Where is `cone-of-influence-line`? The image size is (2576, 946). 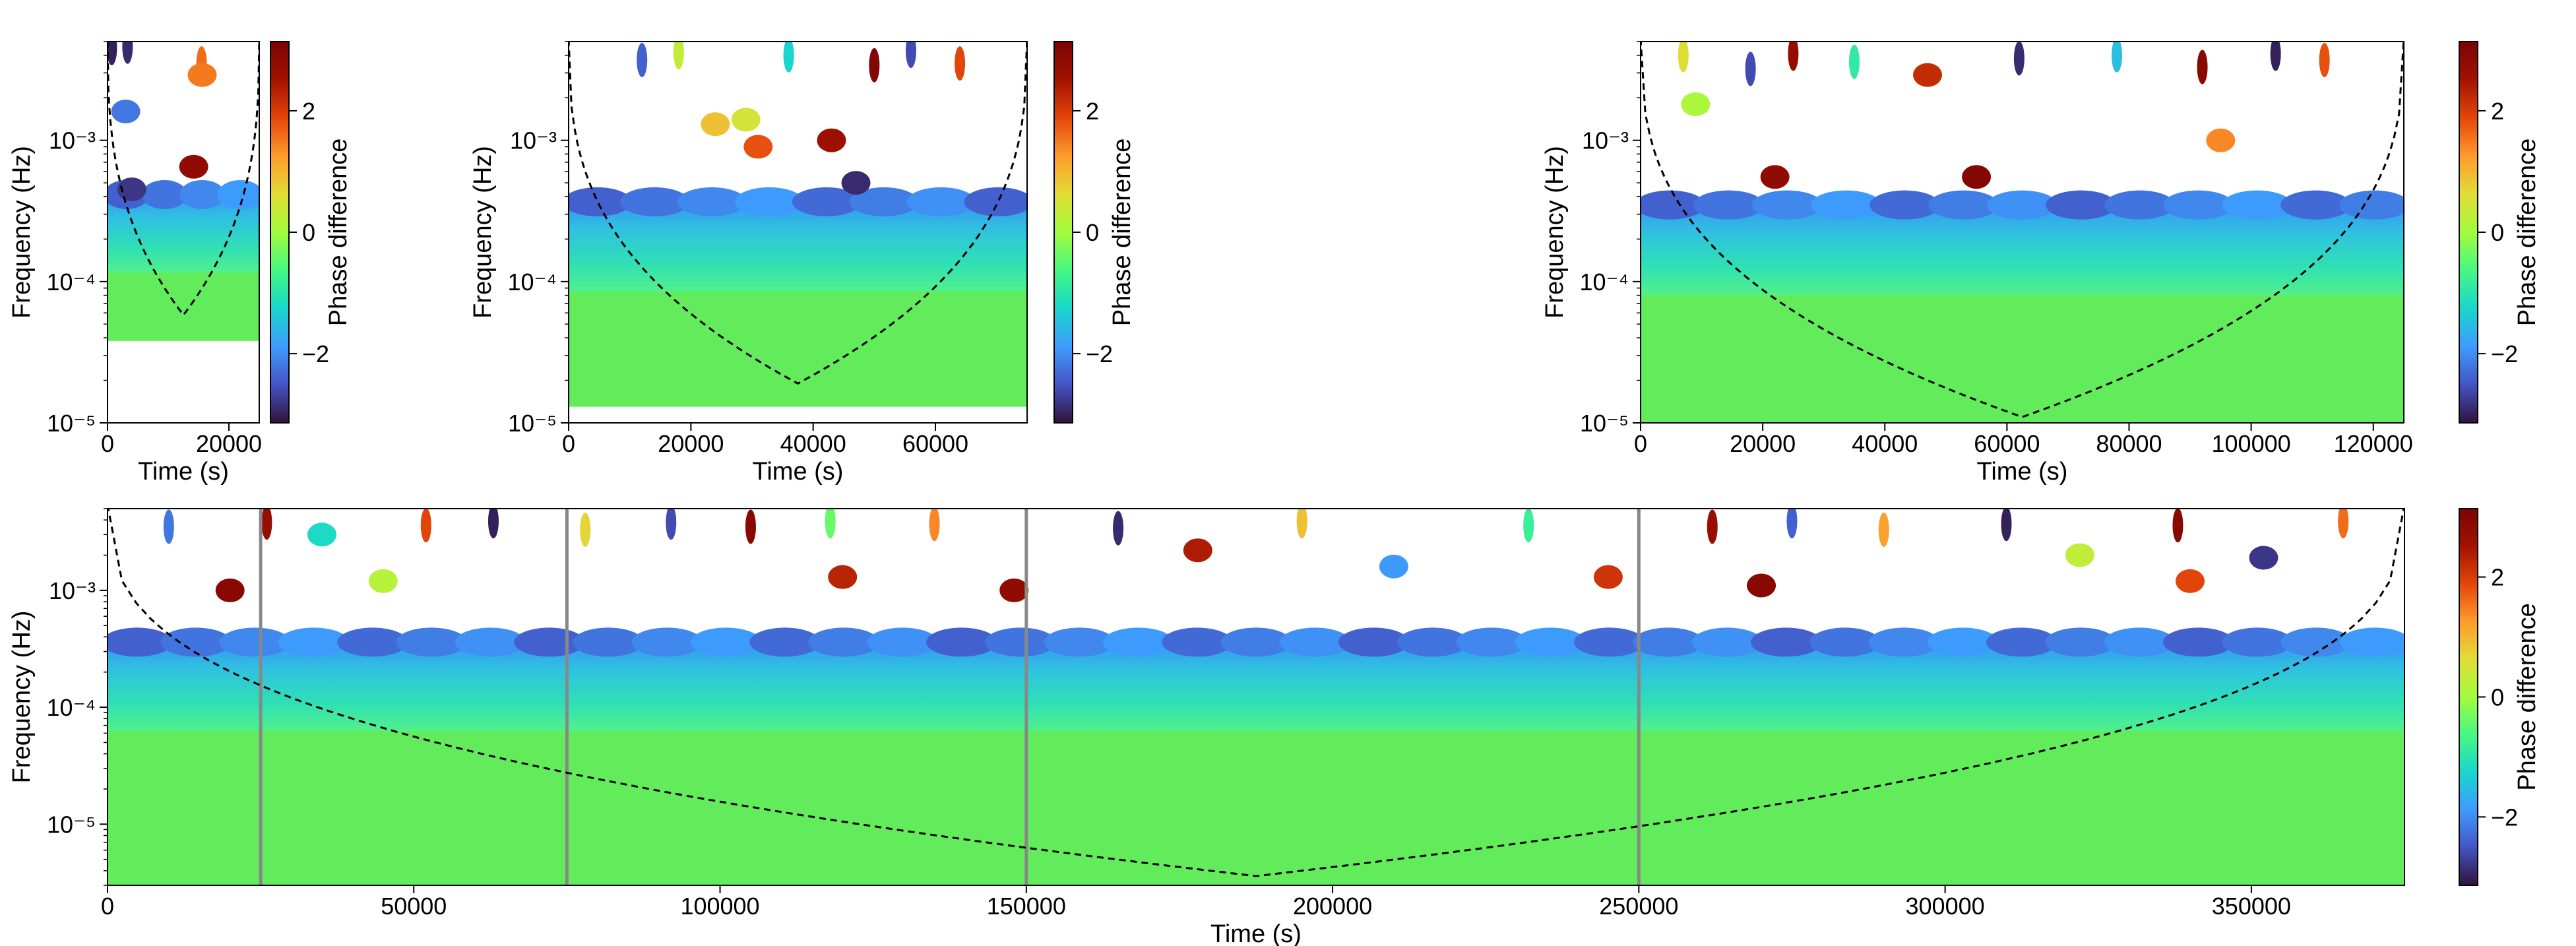 cone-of-influence-line is located at coordinates (798, 213).